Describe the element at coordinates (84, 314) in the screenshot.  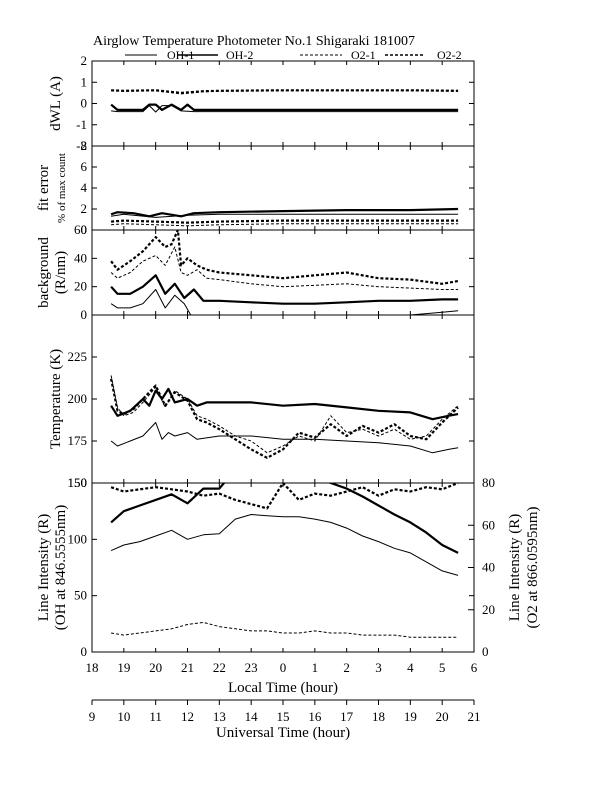
I see `ytick-label-bg-3: 0` at that location.